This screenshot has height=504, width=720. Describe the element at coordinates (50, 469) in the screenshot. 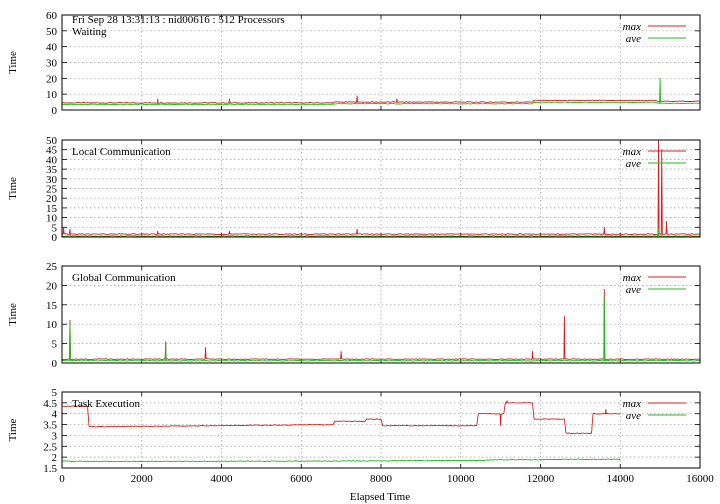

I see `y-tick-label: 1.5` at that location.